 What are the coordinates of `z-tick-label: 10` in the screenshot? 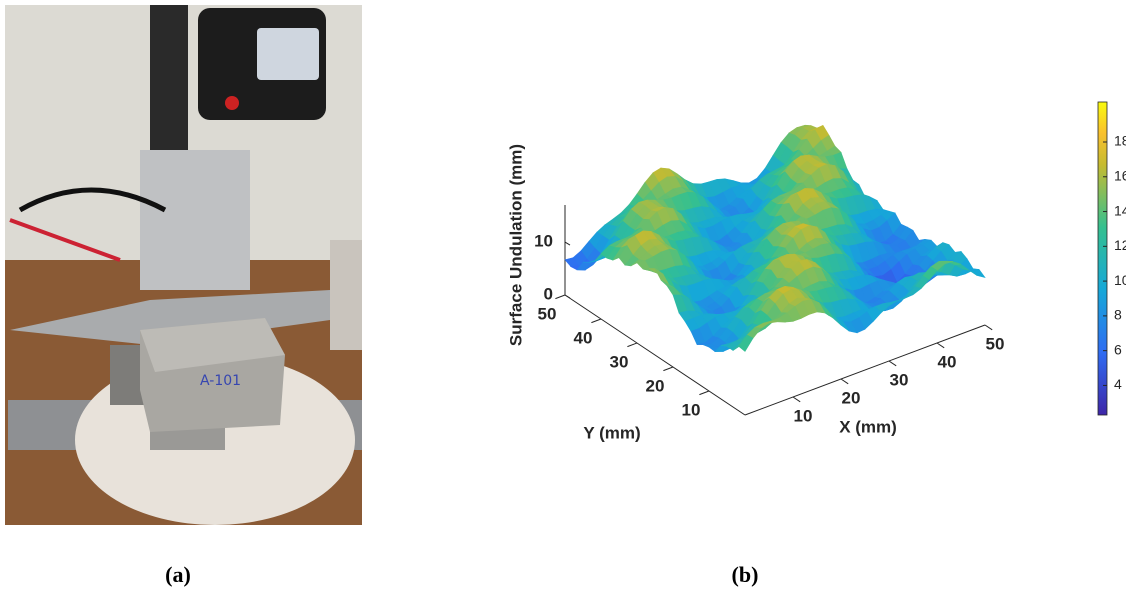 It's located at (543, 241).